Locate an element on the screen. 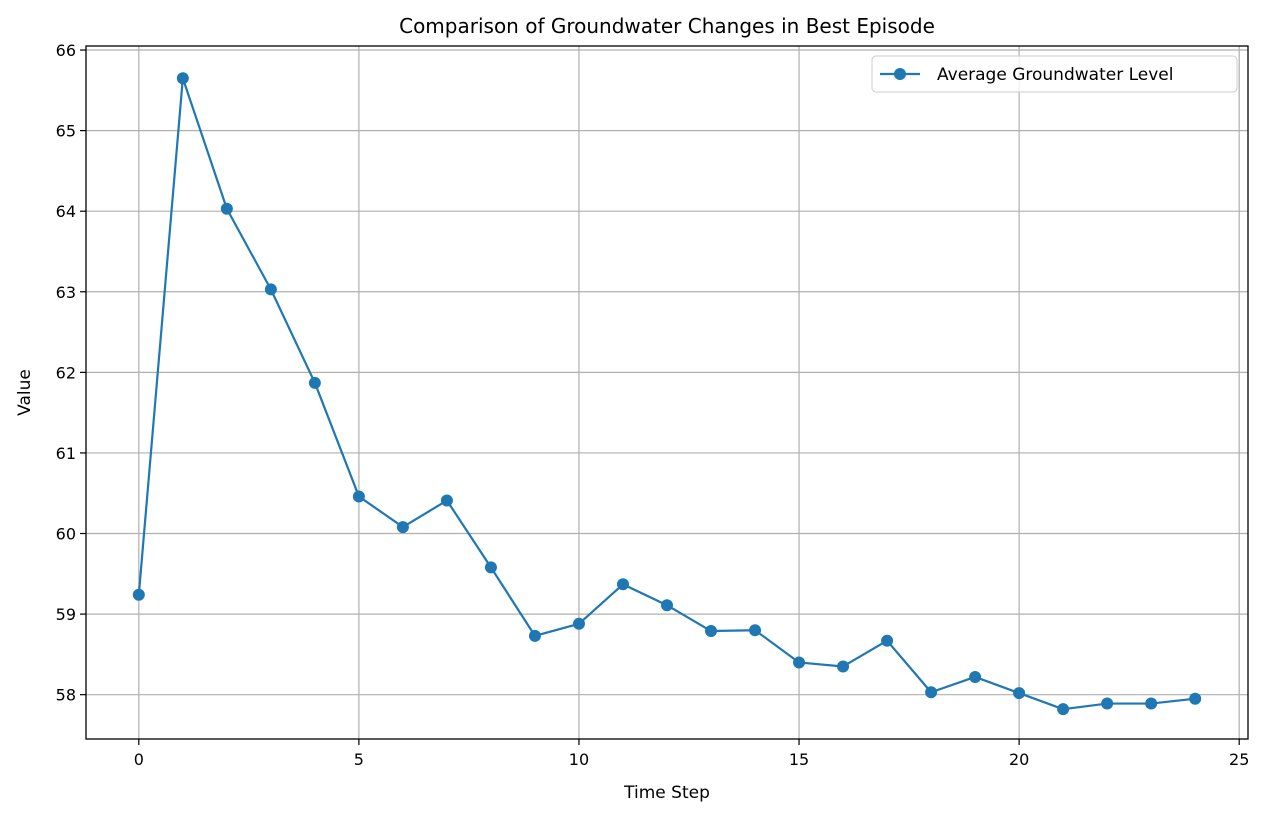 The width and height of the screenshot is (1266, 817). y-tick-label: 62 is located at coordinates (66, 372).